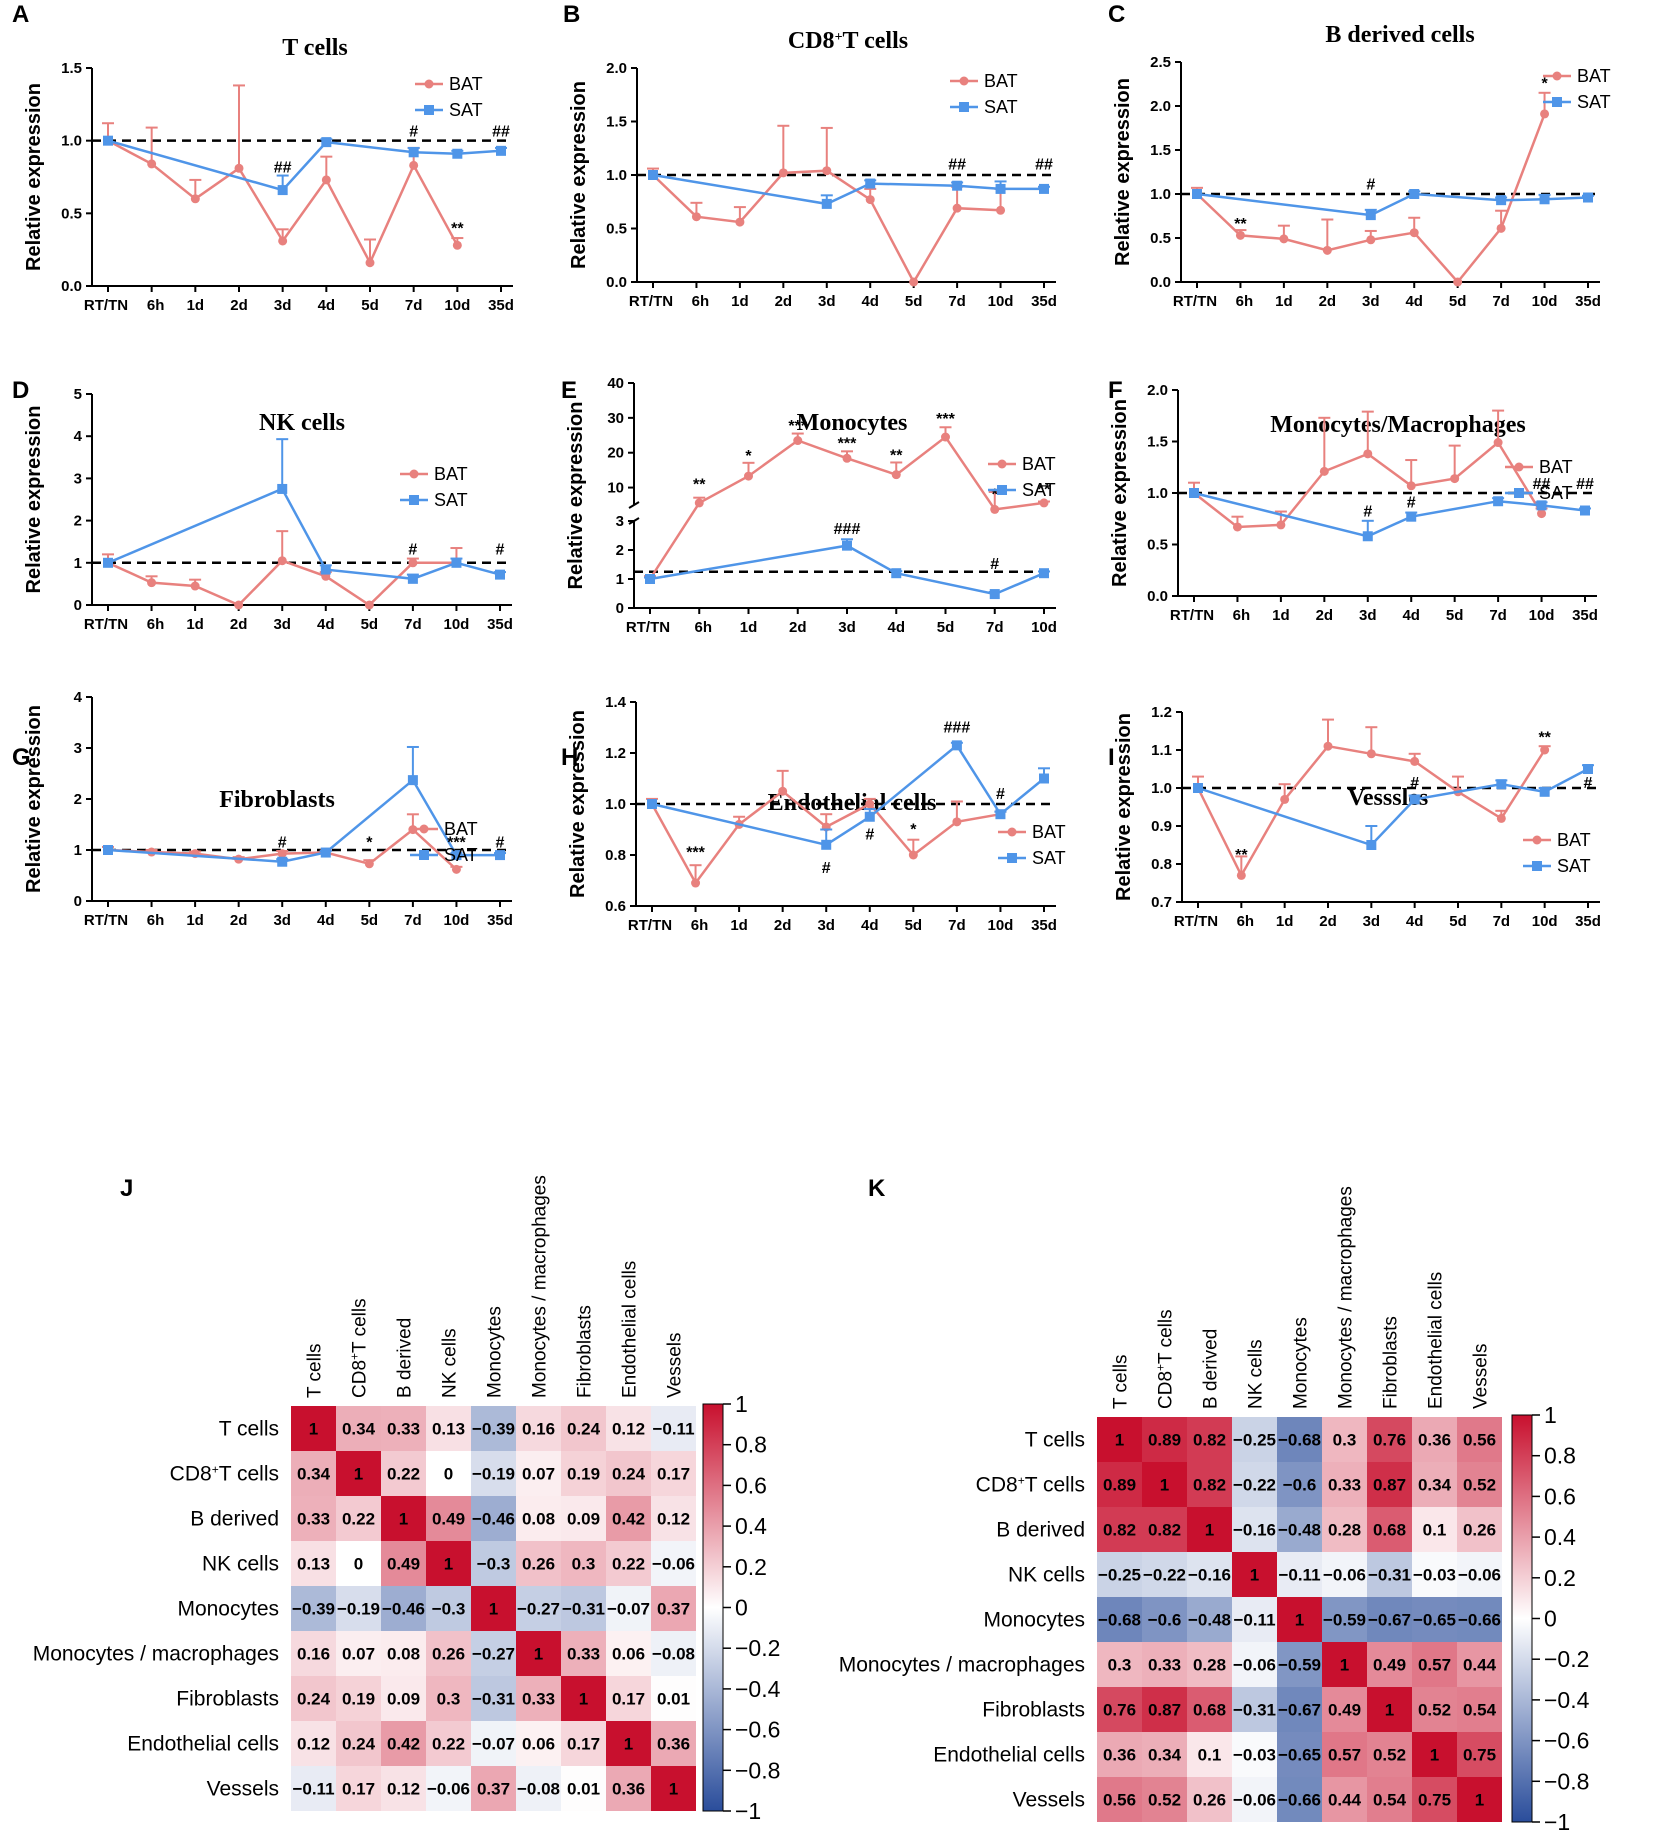 Image resolution: width=1654 pixels, height=1840 pixels. Describe the element at coordinates (1557, 76) in the screenshot. I see `legend-bat-marker` at that location.